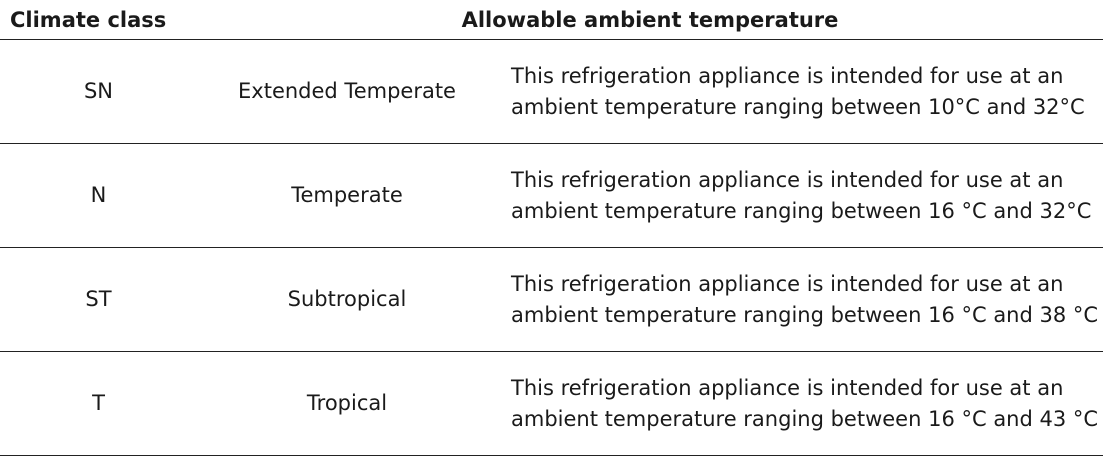 This screenshot has height=467, width=1108. Describe the element at coordinates (347, 299) in the screenshot. I see `class-name: Subtropical` at that location.